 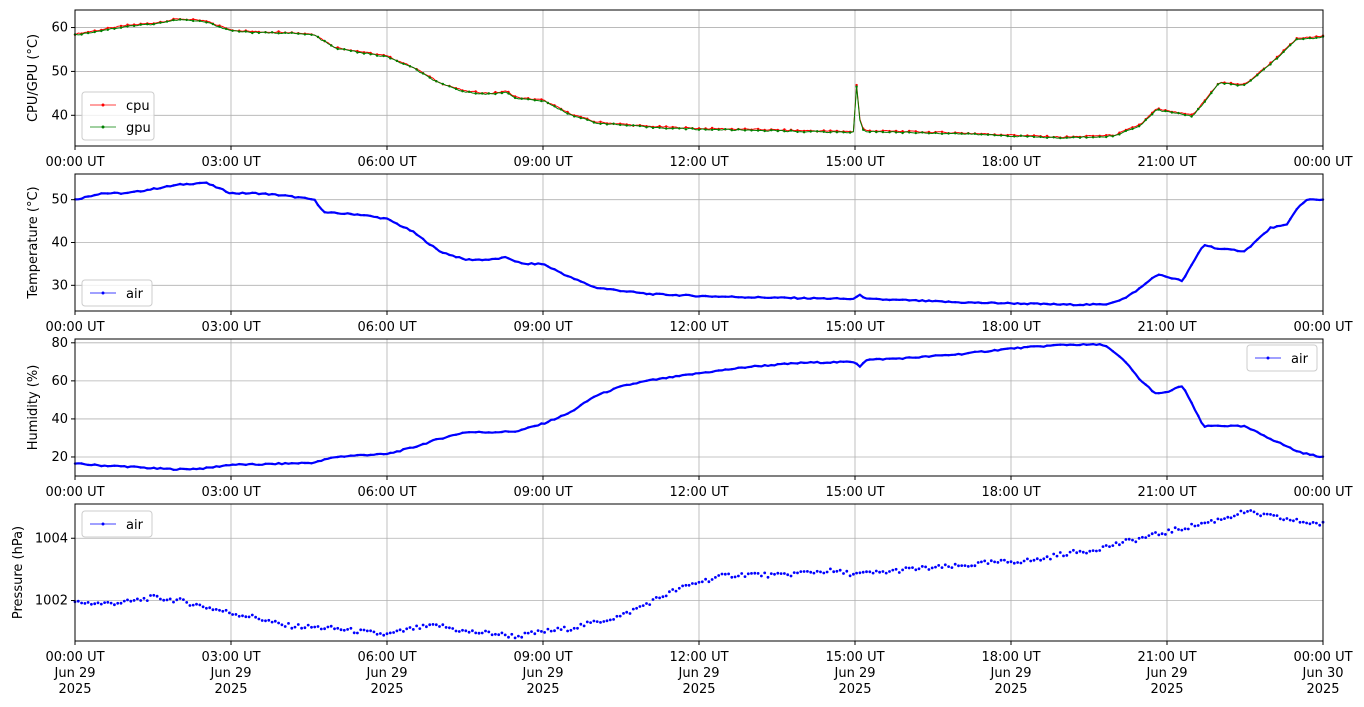 I want to click on y-tick-label: 20, so click(x=59, y=457).